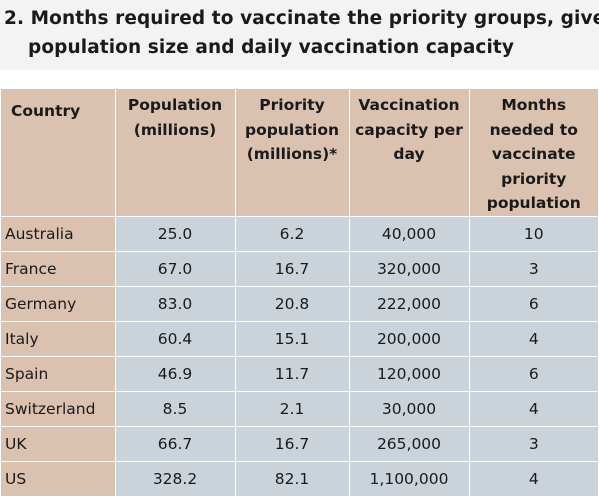 The width and height of the screenshot is (599, 500). What do you see at coordinates (58, 269) in the screenshot?
I see `cell-country: France` at bounding box center [58, 269].